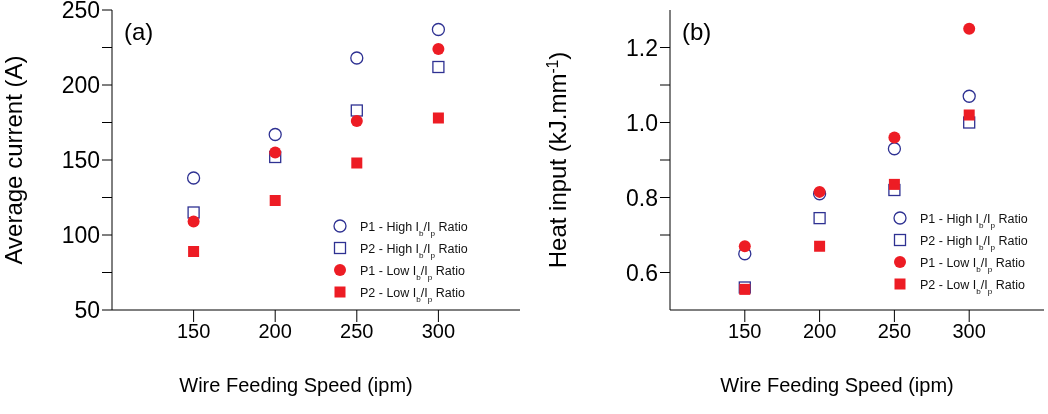 This screenshot has height=414, width=1048. Describe the element at coordinates (13, 160) in the screenshot. I see `y-axis-title: Average current (A)` at that location.